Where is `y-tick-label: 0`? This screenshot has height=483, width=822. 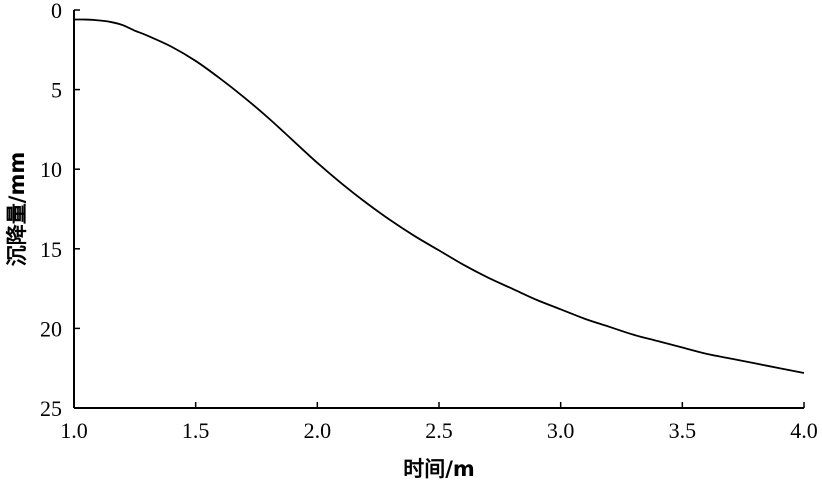
y-tick-label: 0 is located at coordinates (56, 11).